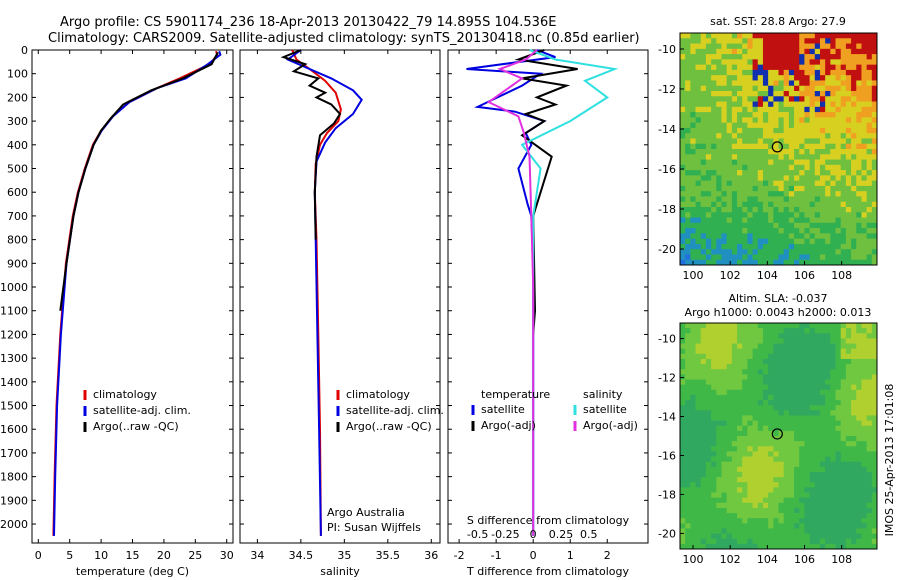  I want to click on y-tick-label: 100, so click(17, 74).